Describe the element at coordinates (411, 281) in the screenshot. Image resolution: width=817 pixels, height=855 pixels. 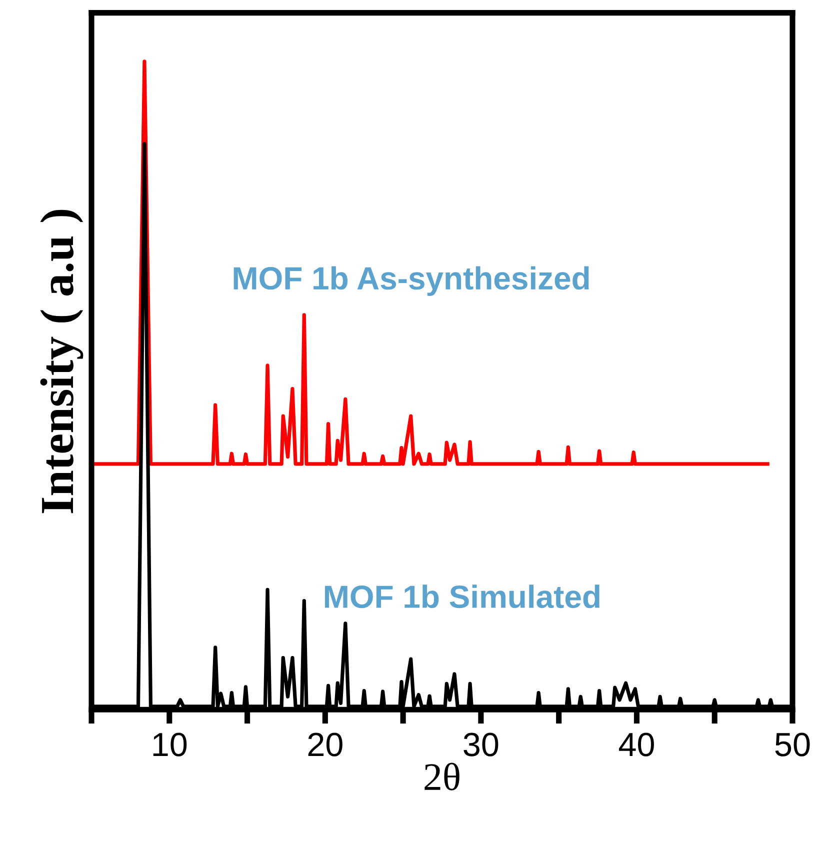
I see `text: MOF 1b As-synthesized` at that location.